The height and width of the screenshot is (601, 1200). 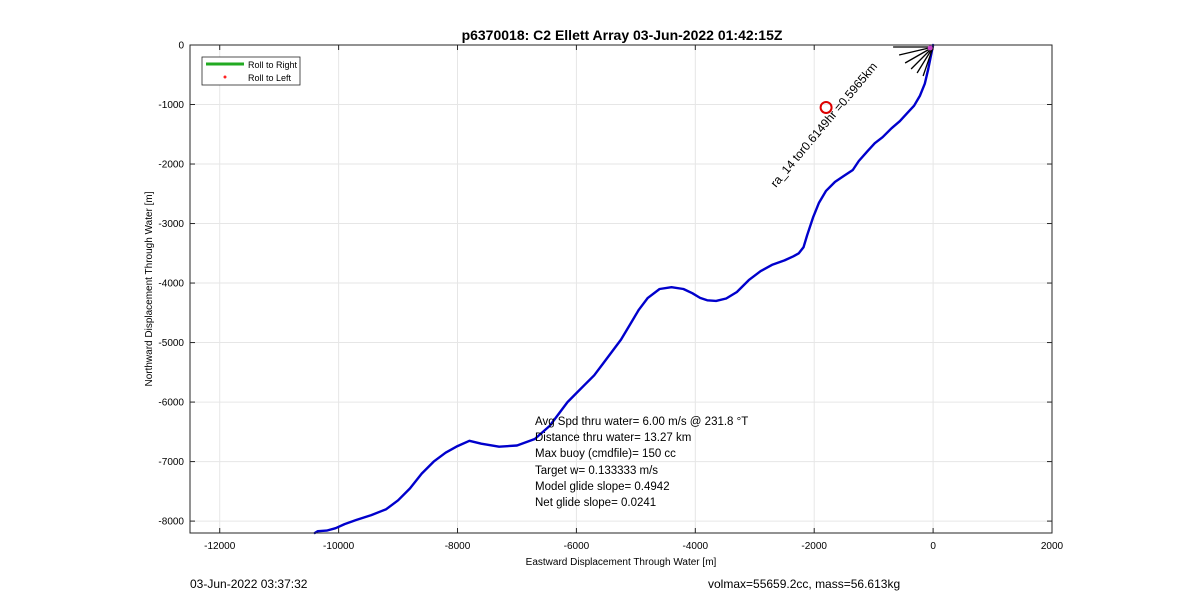 What do you see at coordinates (225, 77) in the screenshot?
I see `legend-swatch-roll-left` at bounding box center [225, 77].